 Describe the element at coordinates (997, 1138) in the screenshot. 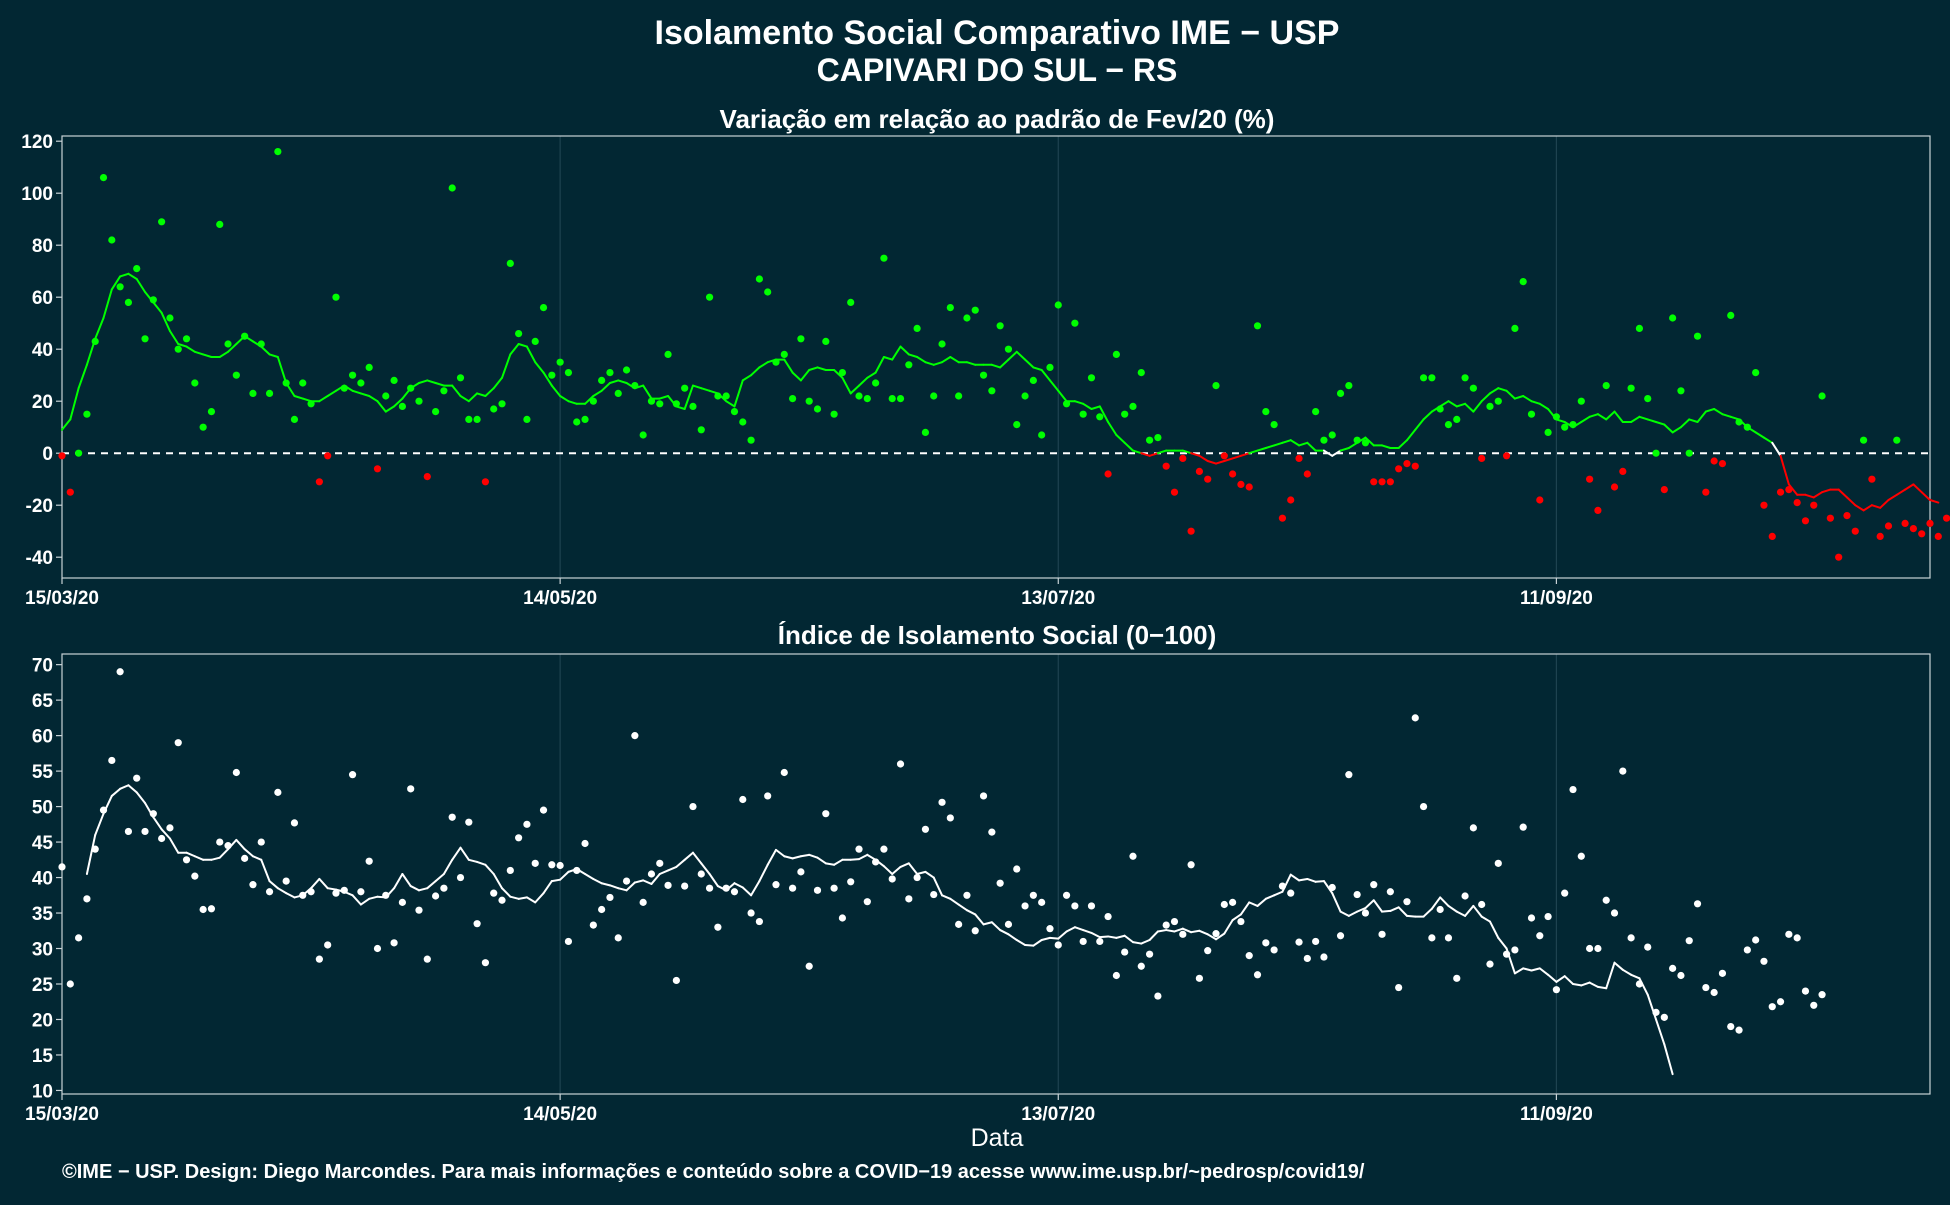

I see `x-axis-label: Data` at that location.